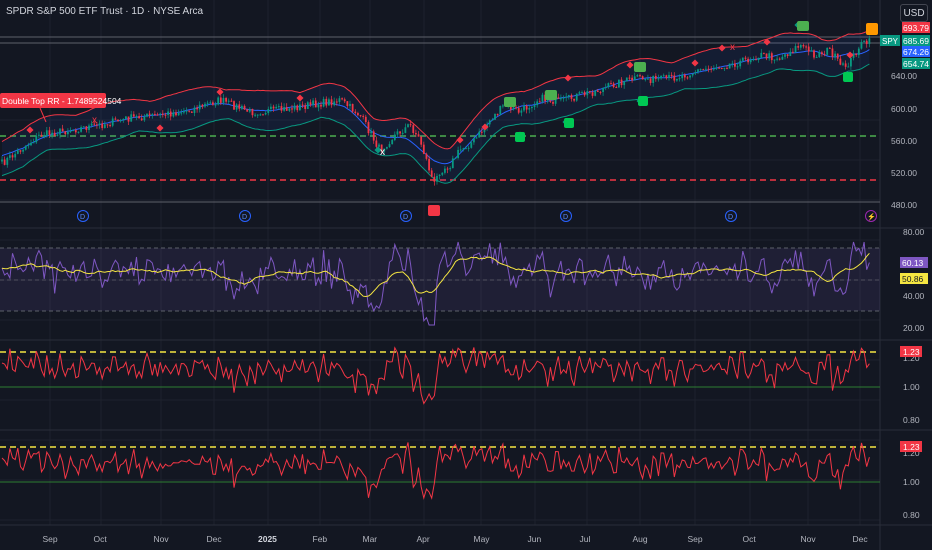 This screenshot has width=932, height=550. I want to click on sell-flag, so click(434, 210).